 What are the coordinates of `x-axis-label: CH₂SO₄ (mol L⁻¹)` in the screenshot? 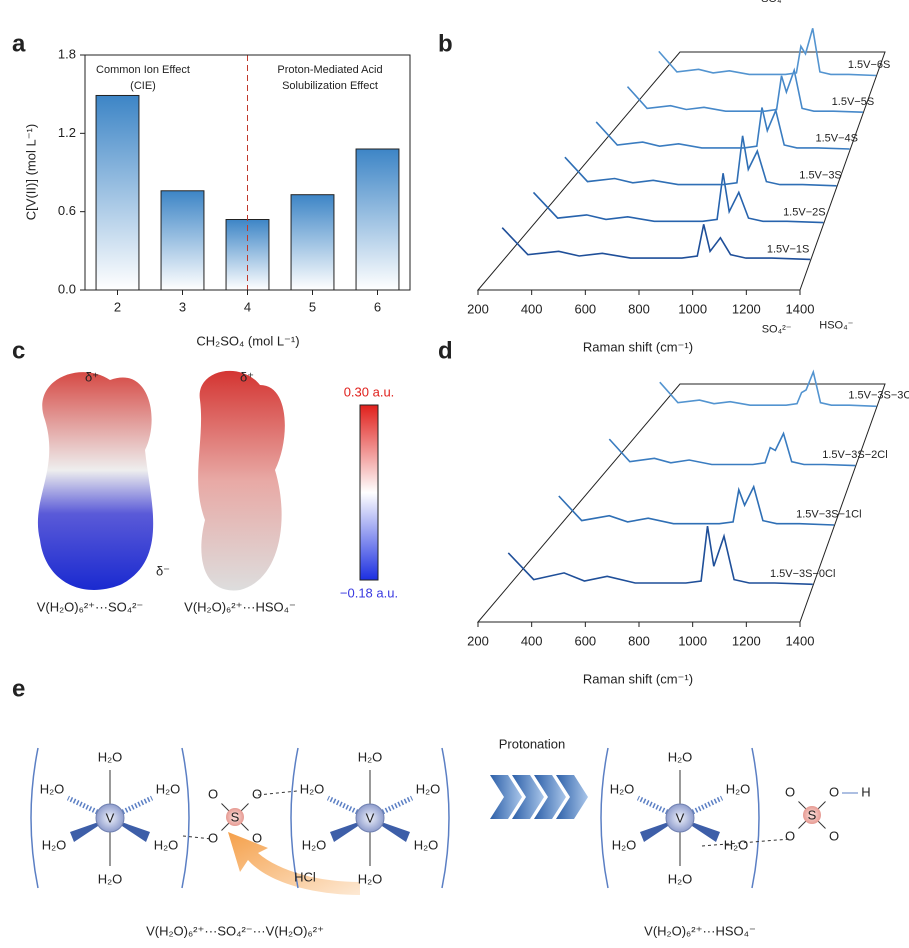 It's located at (247, 340).